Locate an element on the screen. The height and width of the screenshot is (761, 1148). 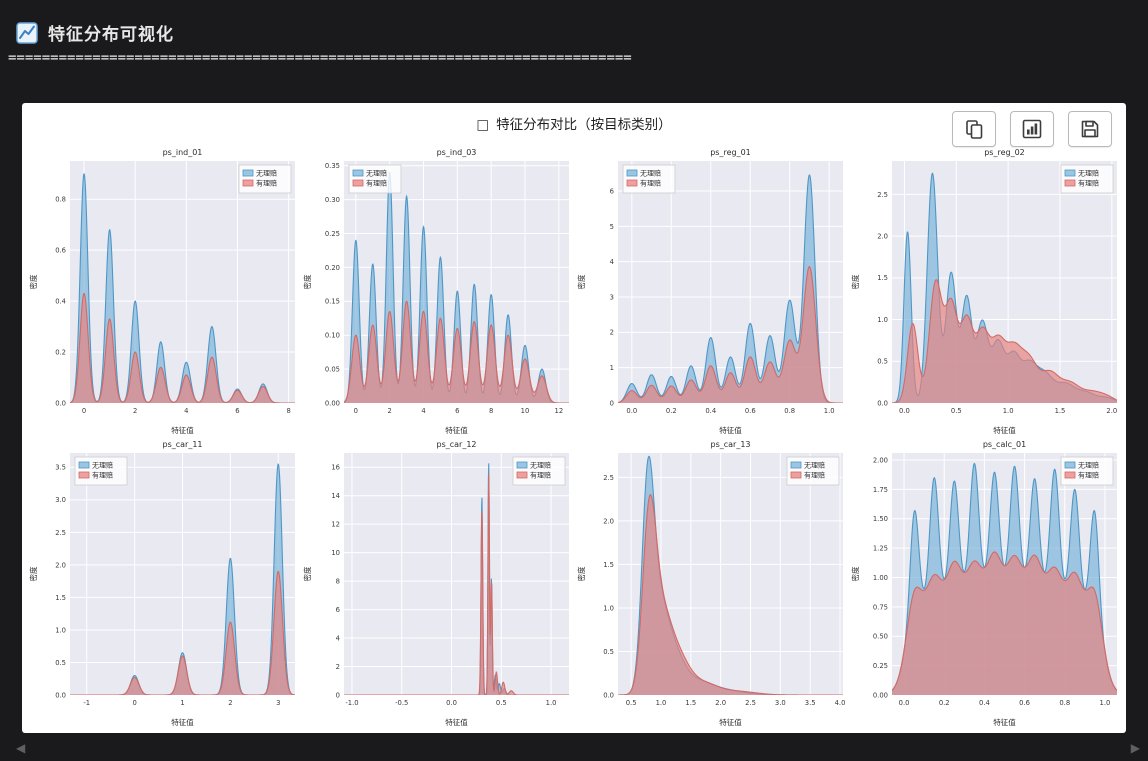
svg-text: 0.20 is located at coordinates (332, 268).